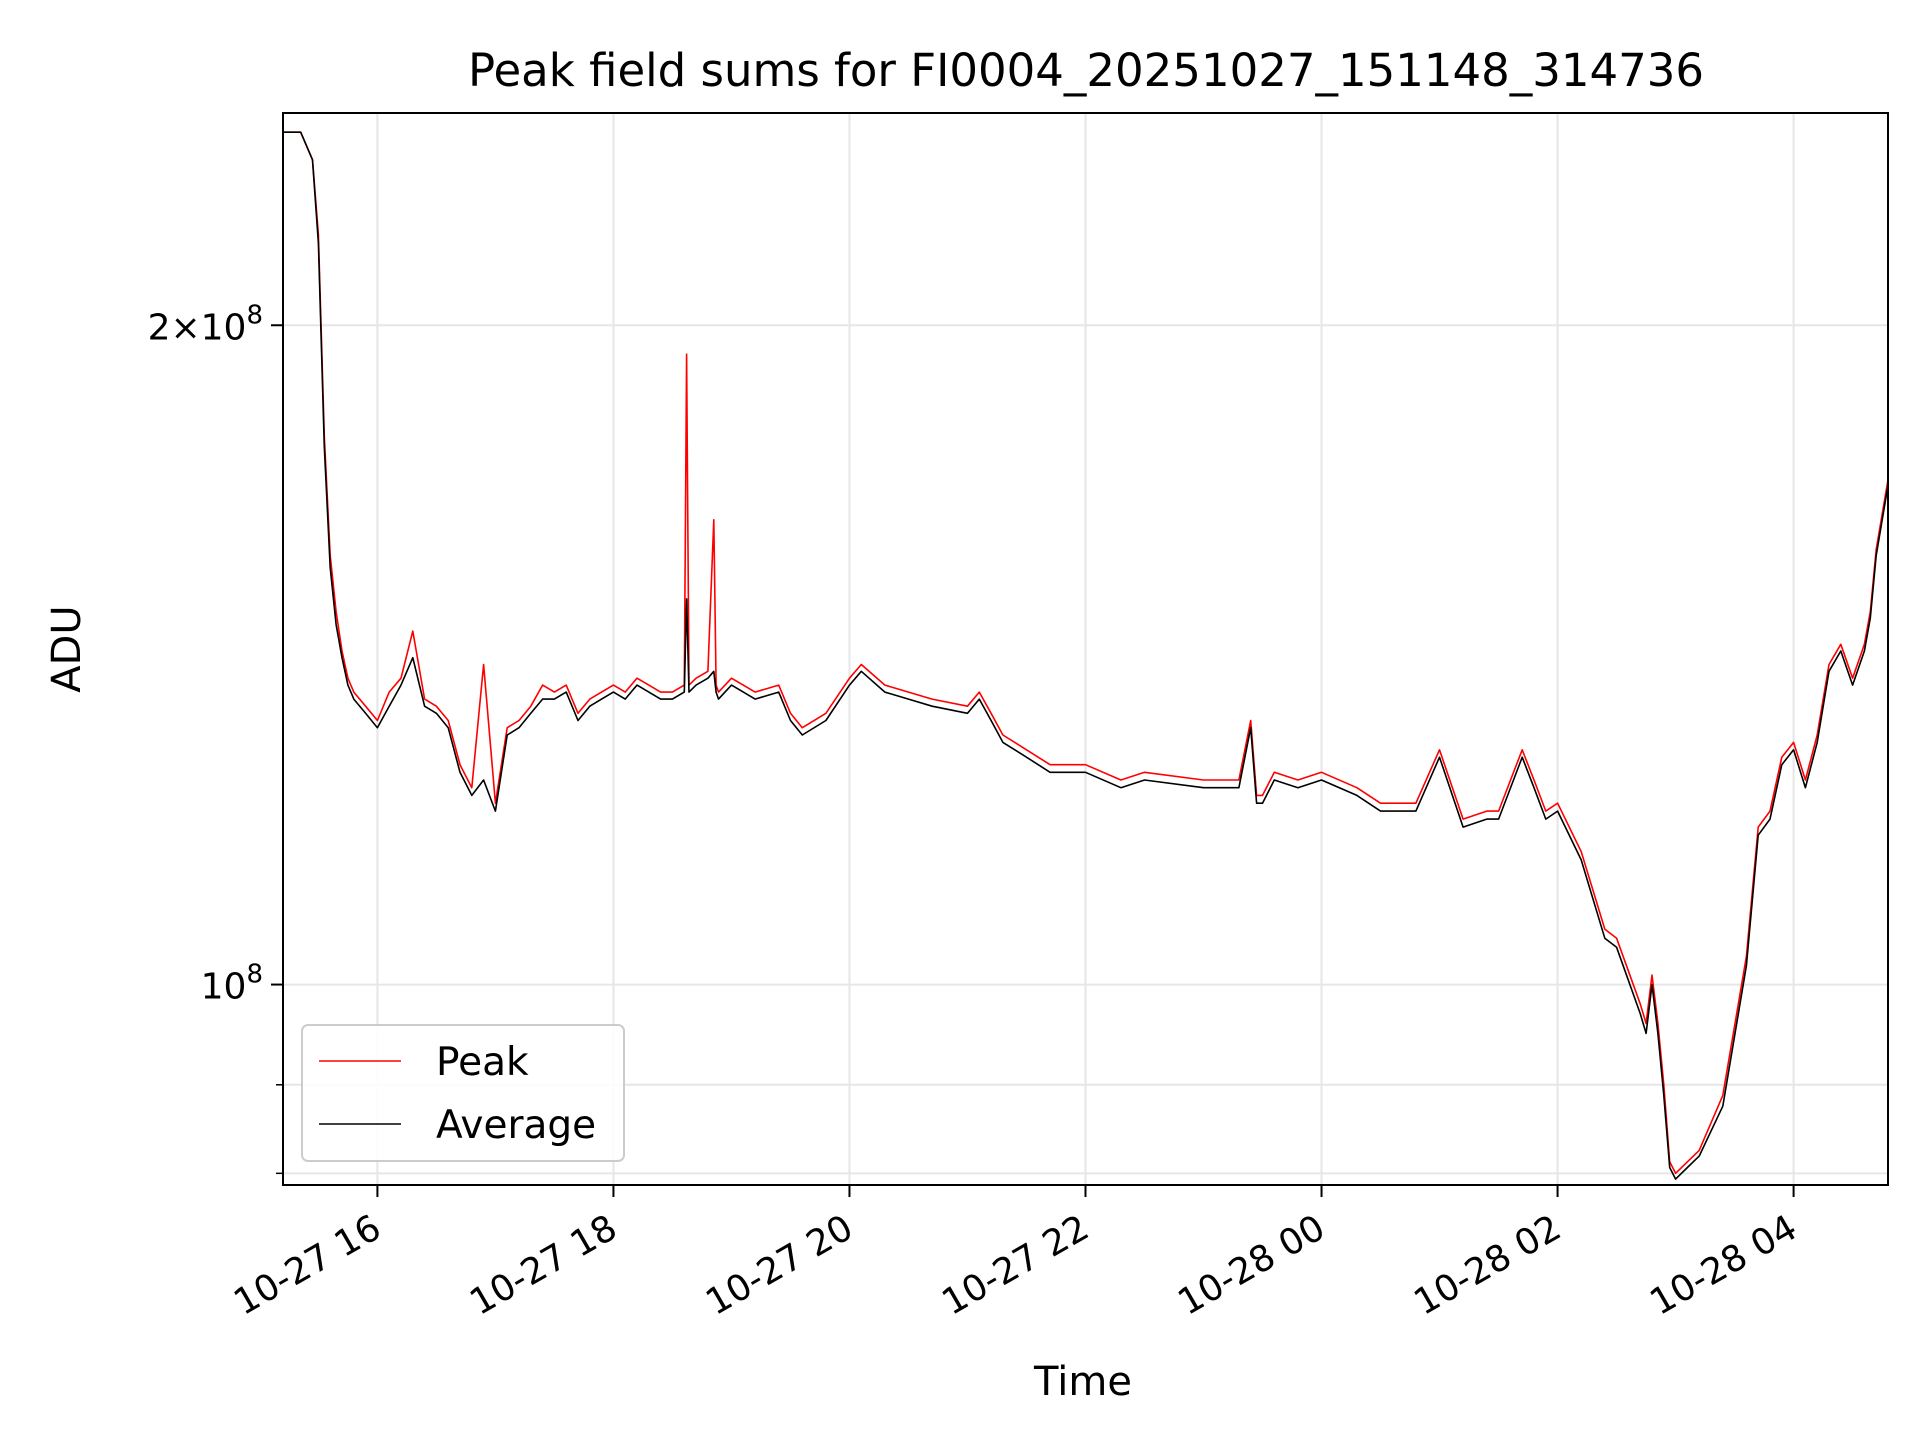 This screenshot has width=1920, height=1440. Describe the element at coordinates (232, 984) in the screenshot. I see `y-tick-label: 108` at that location.